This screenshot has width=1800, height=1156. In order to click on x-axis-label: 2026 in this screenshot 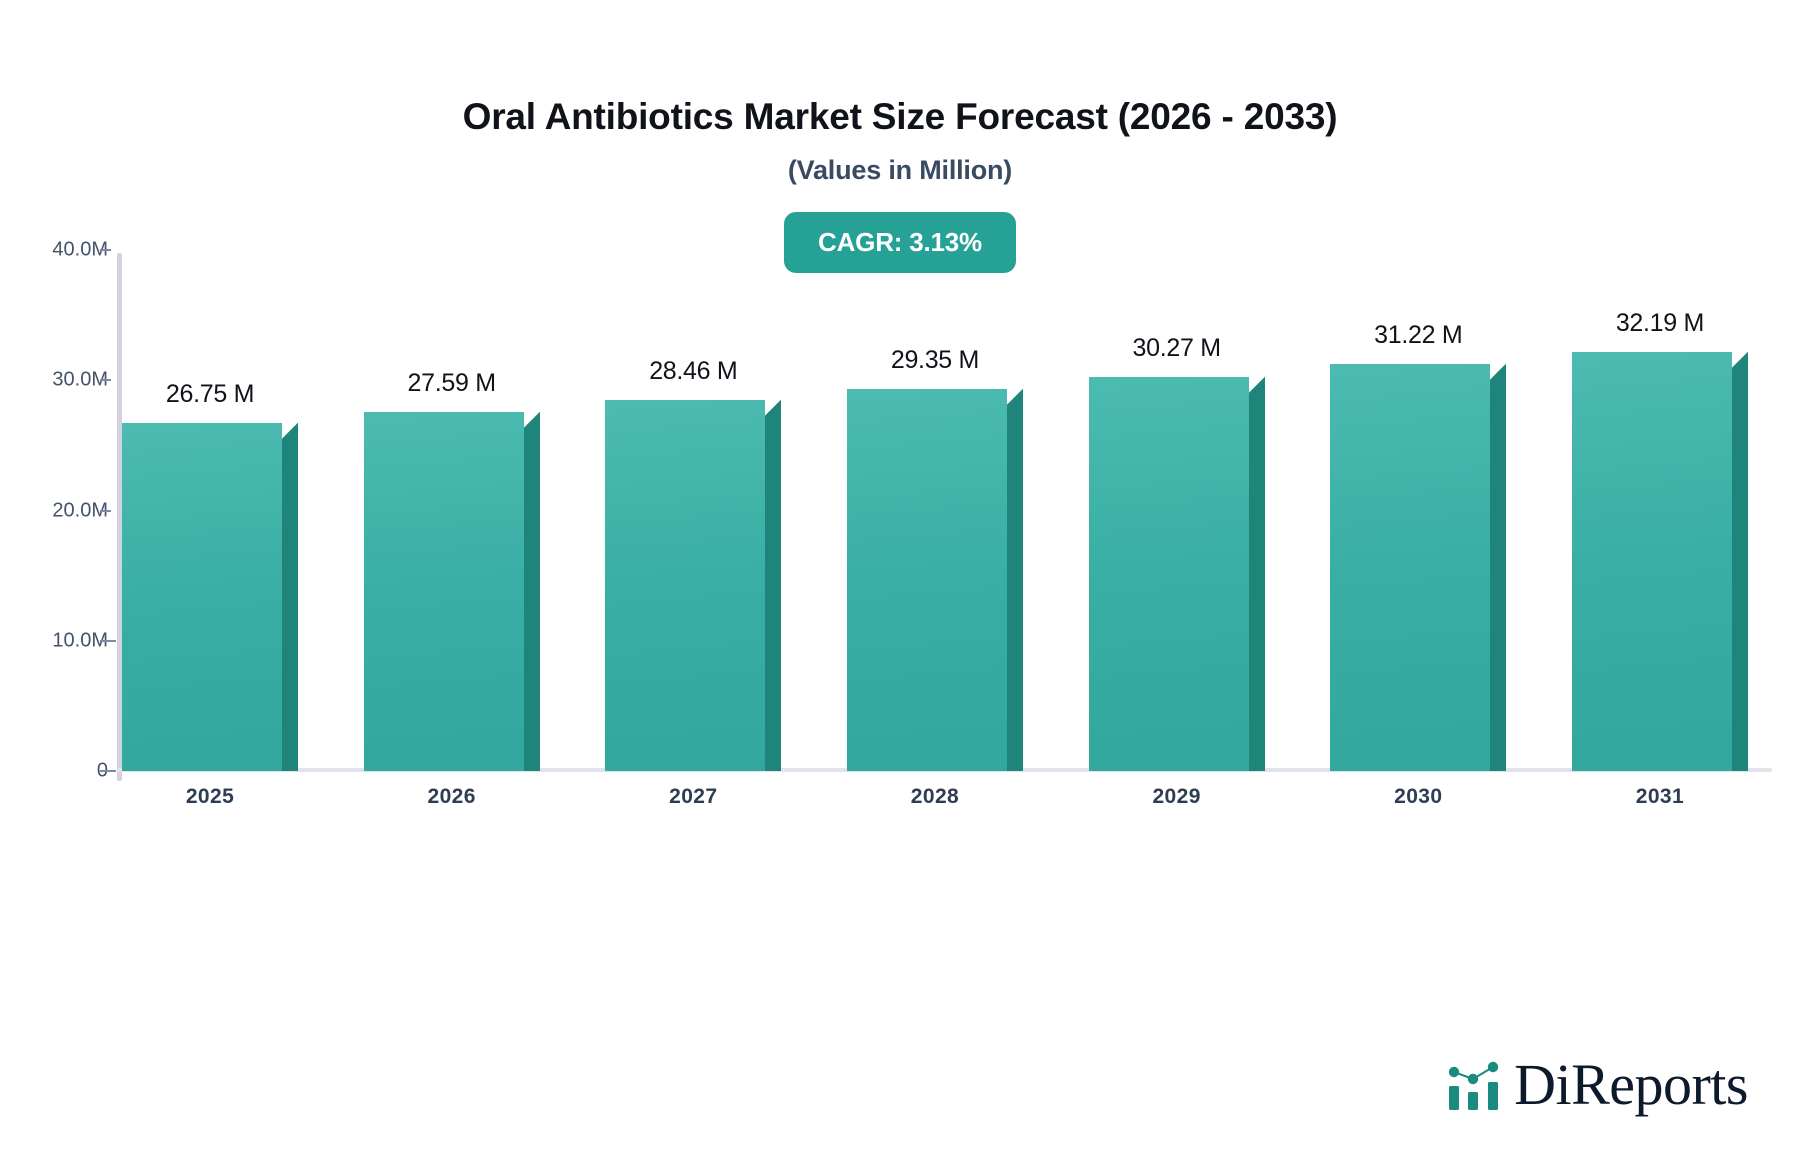, I will do `click(451, 796)`.